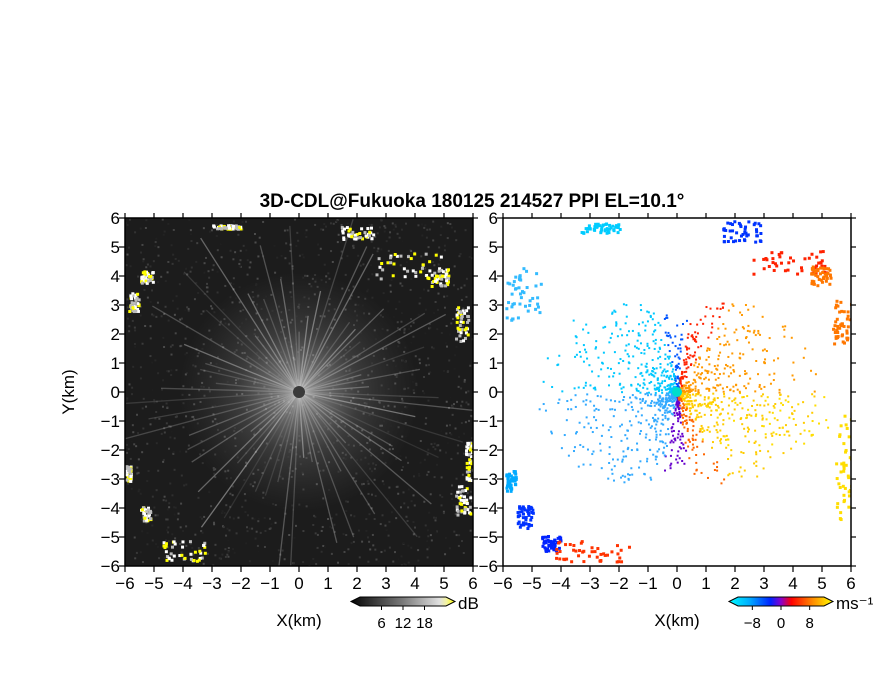 The height and width of the screenshot is (680, 880). I want to click on reflectivity-x-tick-label: 5, so click(443, 583).